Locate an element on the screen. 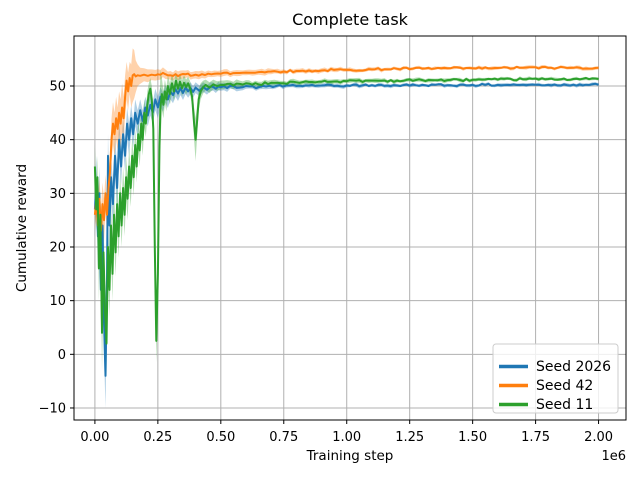  x-axis-offset-label: 1e6 is located at coordinates (613, 456).